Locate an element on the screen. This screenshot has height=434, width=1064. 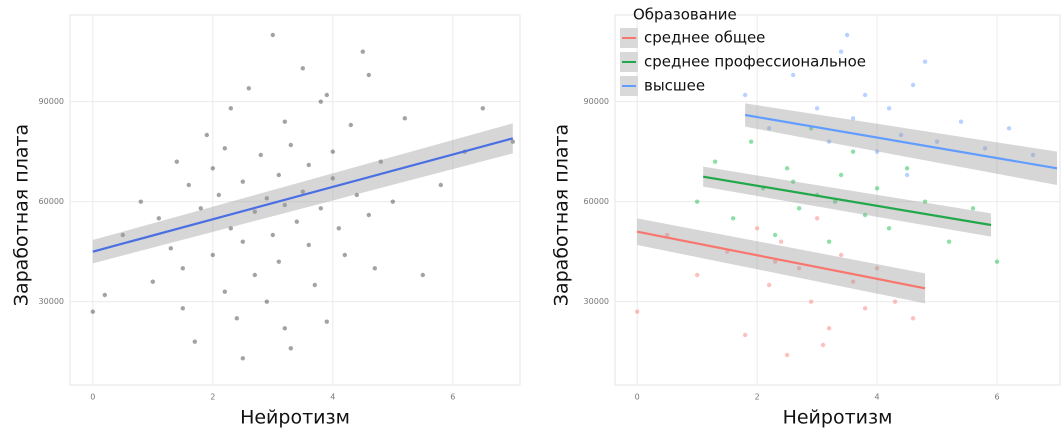
legend-label: среднее общее is located at coordinates (704, 38).